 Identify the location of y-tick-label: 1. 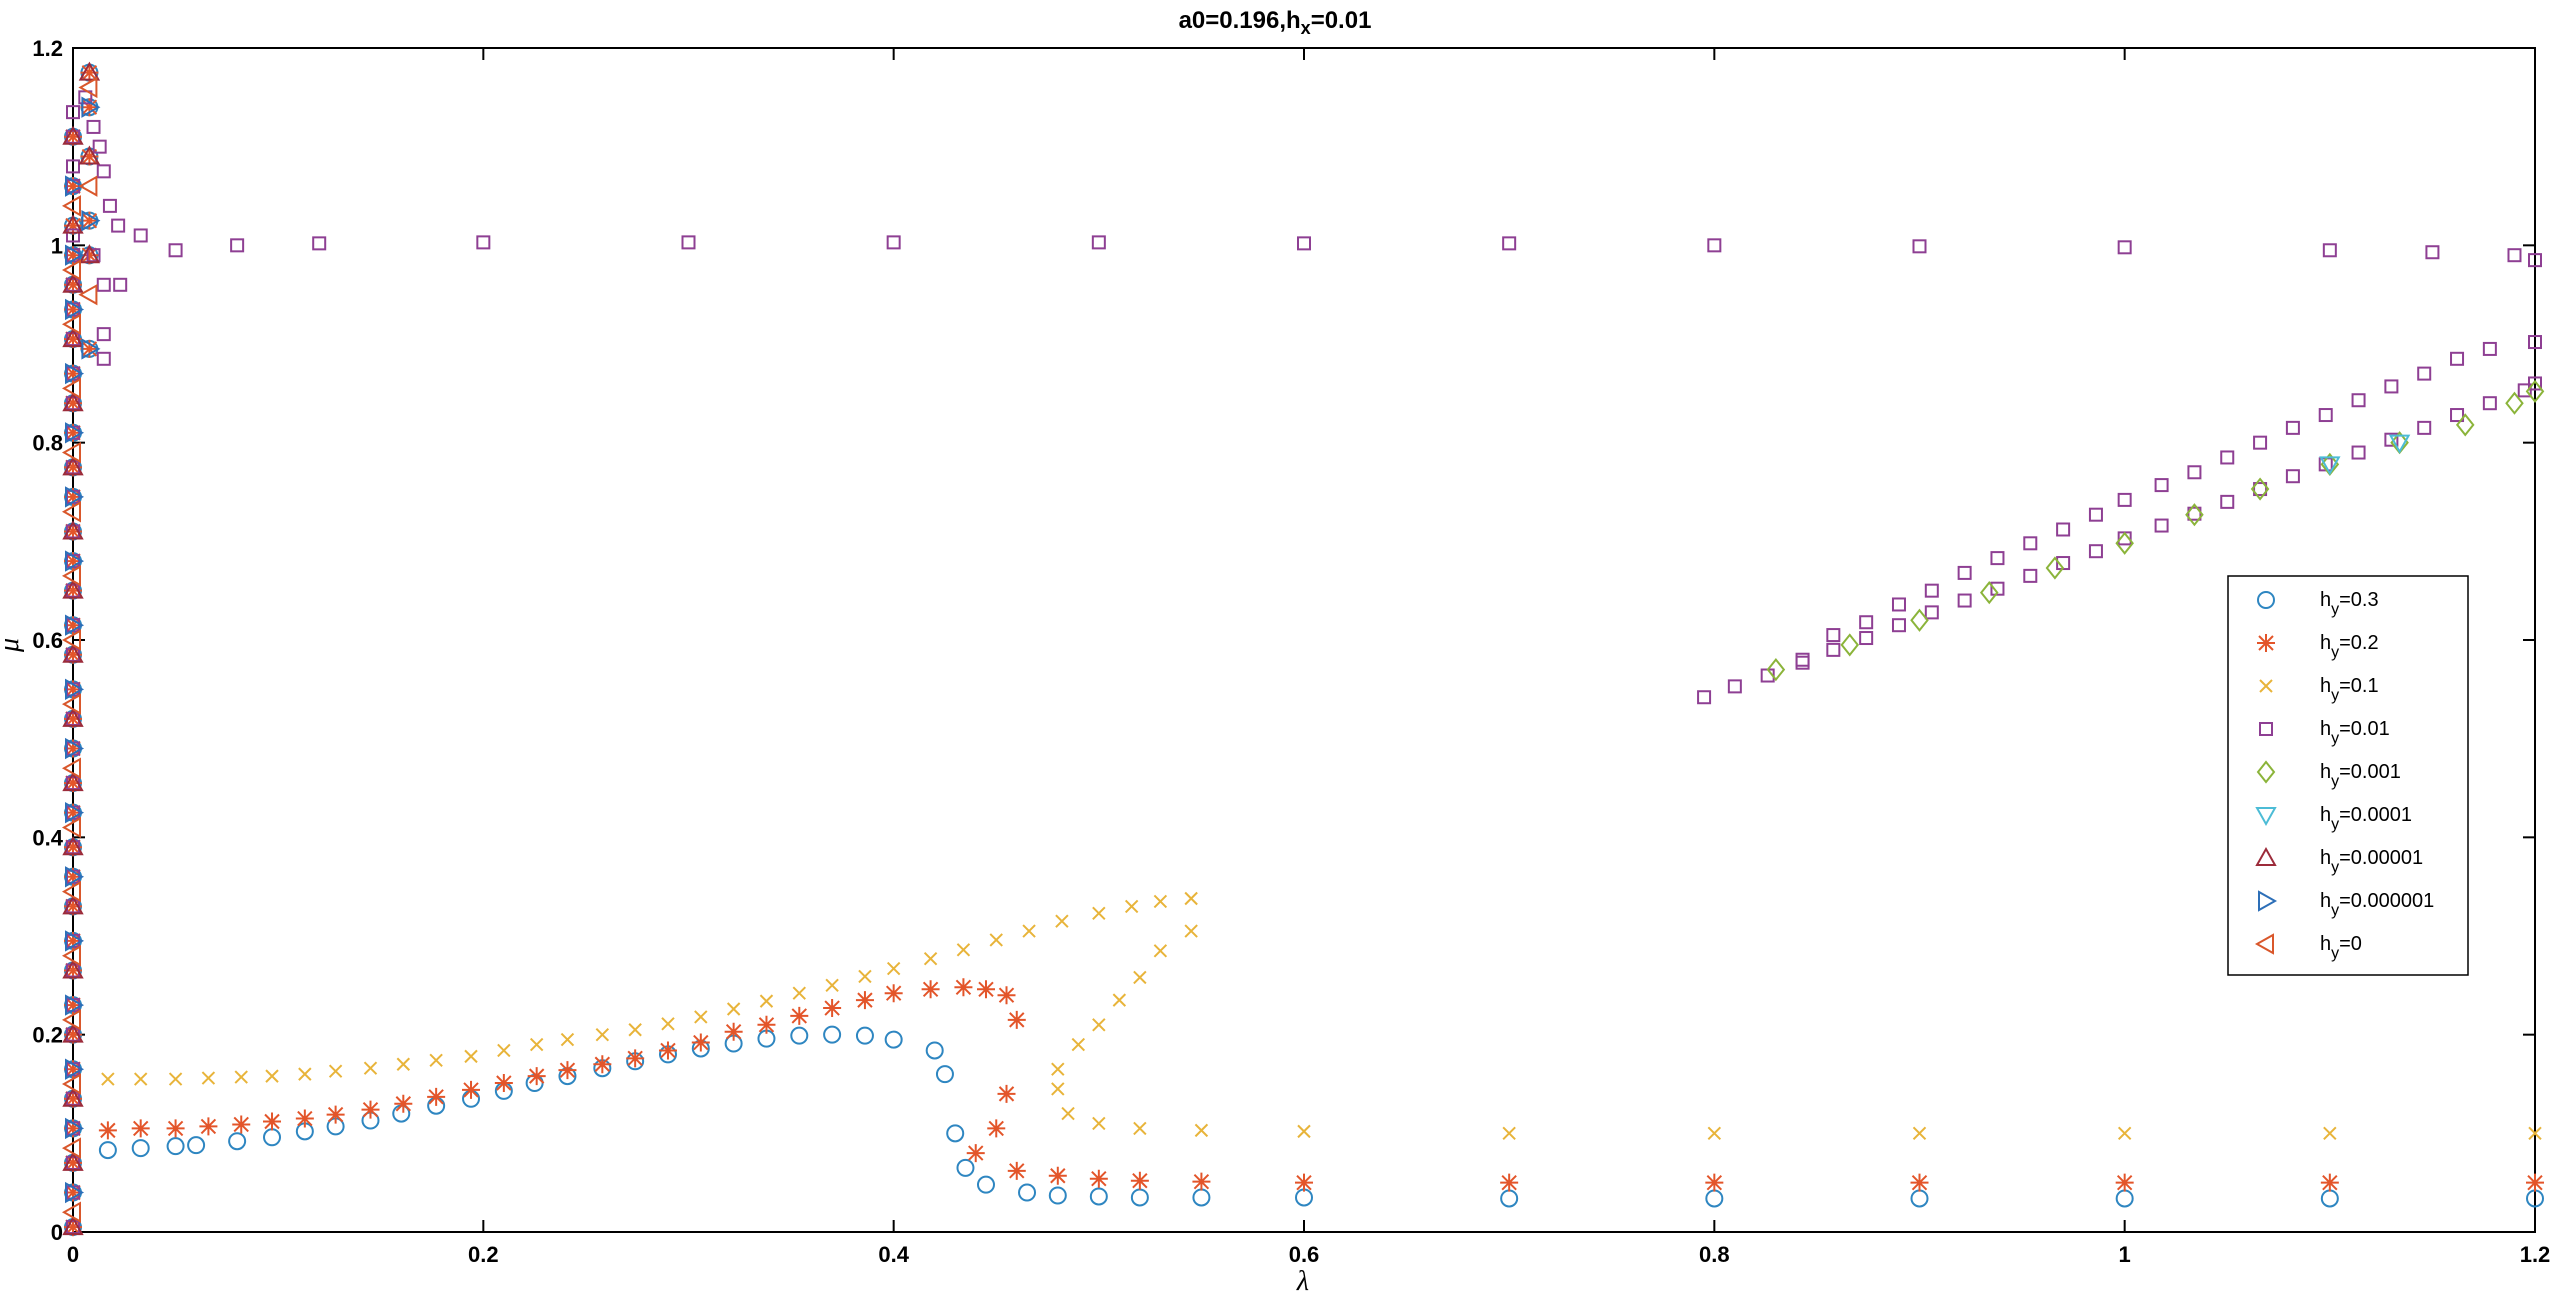
(57, 245).